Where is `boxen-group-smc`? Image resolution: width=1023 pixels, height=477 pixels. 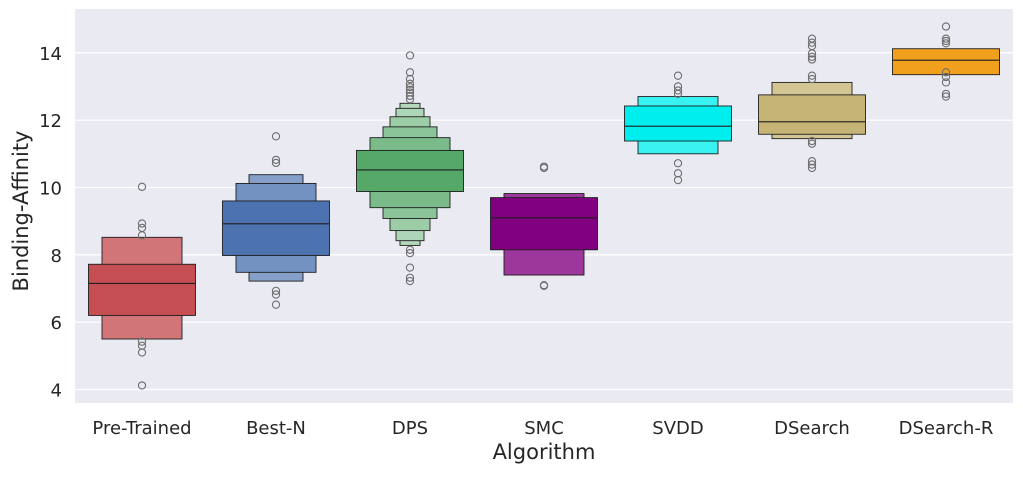
boxen-group-smc is located at coordinates (544, 226).